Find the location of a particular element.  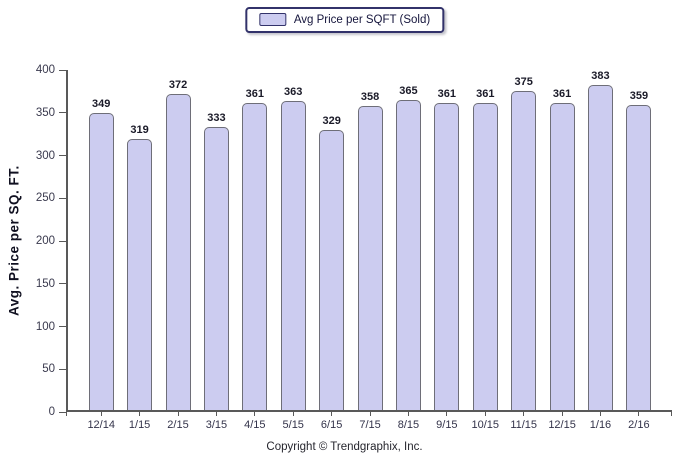

bar-value-label: 363 is located at coordinates (293, 92).